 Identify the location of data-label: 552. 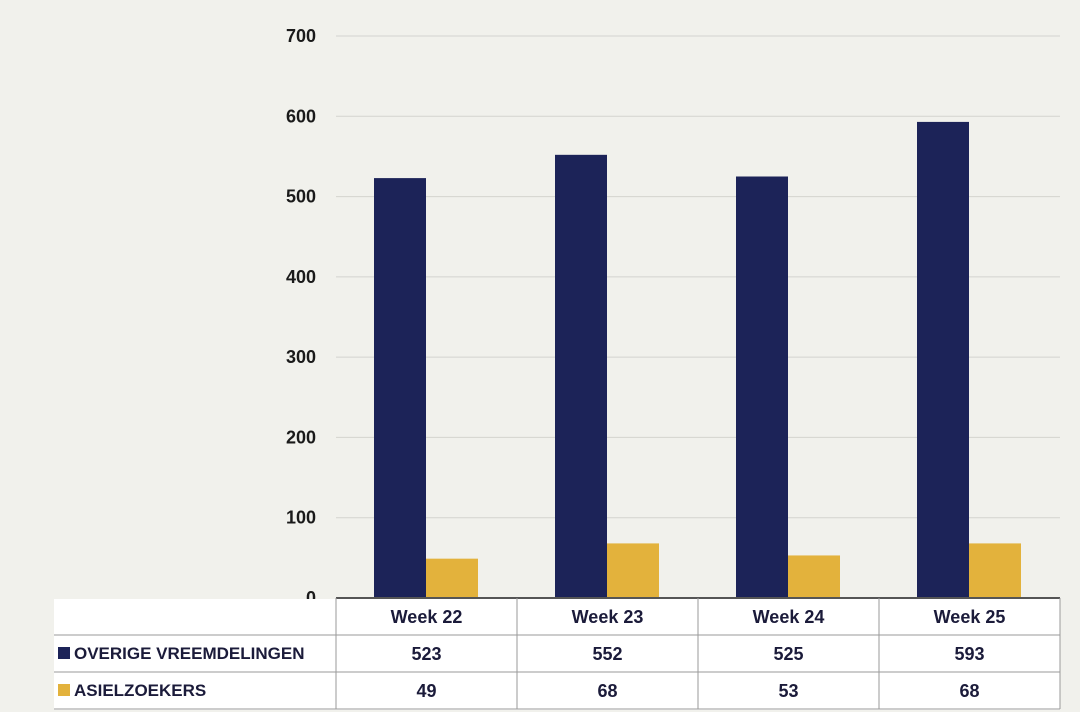
(607, 654).